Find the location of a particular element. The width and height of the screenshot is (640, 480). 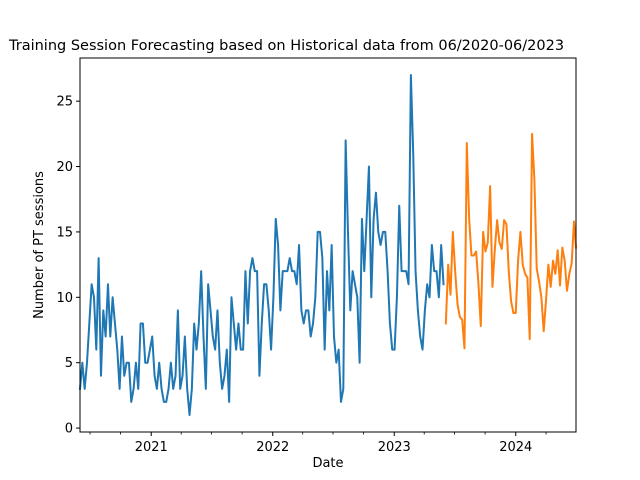

x-axis-label: Date is located at coordinates (327, 463).